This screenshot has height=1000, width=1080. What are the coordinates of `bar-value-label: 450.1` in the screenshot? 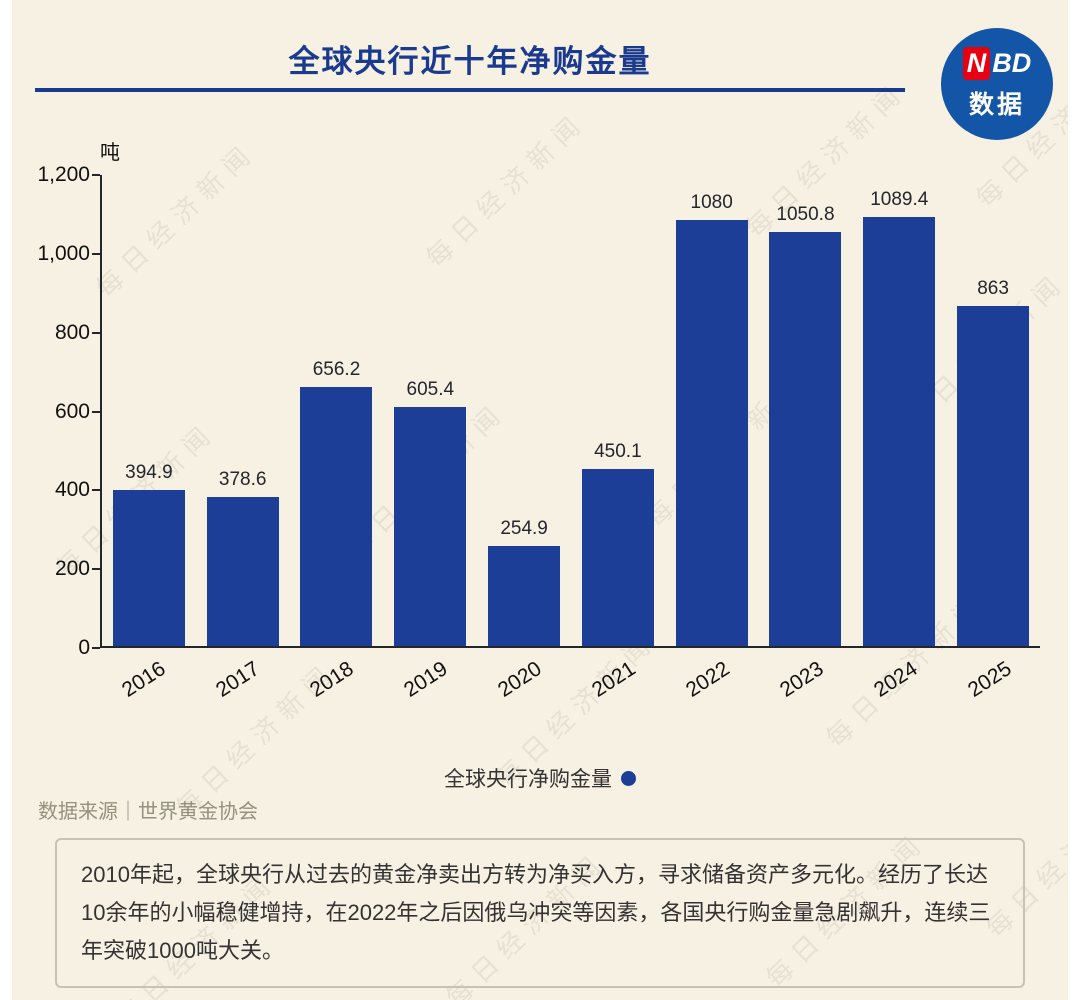 It's located at (618, 451).